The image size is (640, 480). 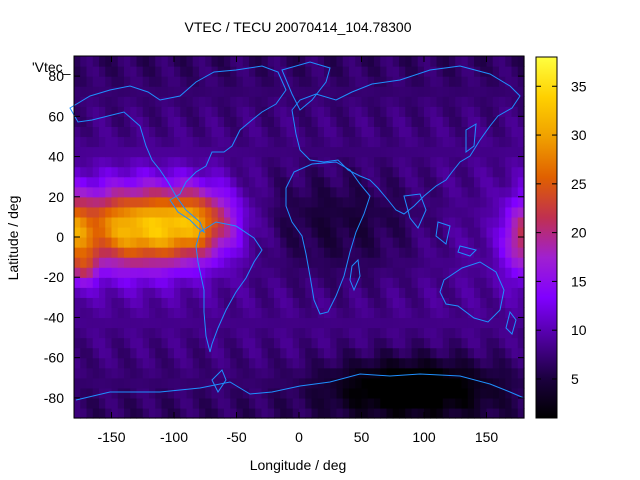 I want to click on new-zealand-coastline, so click(x=511, y=322).